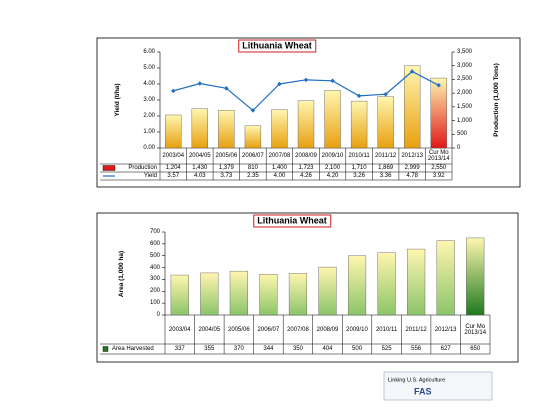  Describe the element at coordinates (142, 168) in the screenshot. I see `legend-label: Production` at that location.